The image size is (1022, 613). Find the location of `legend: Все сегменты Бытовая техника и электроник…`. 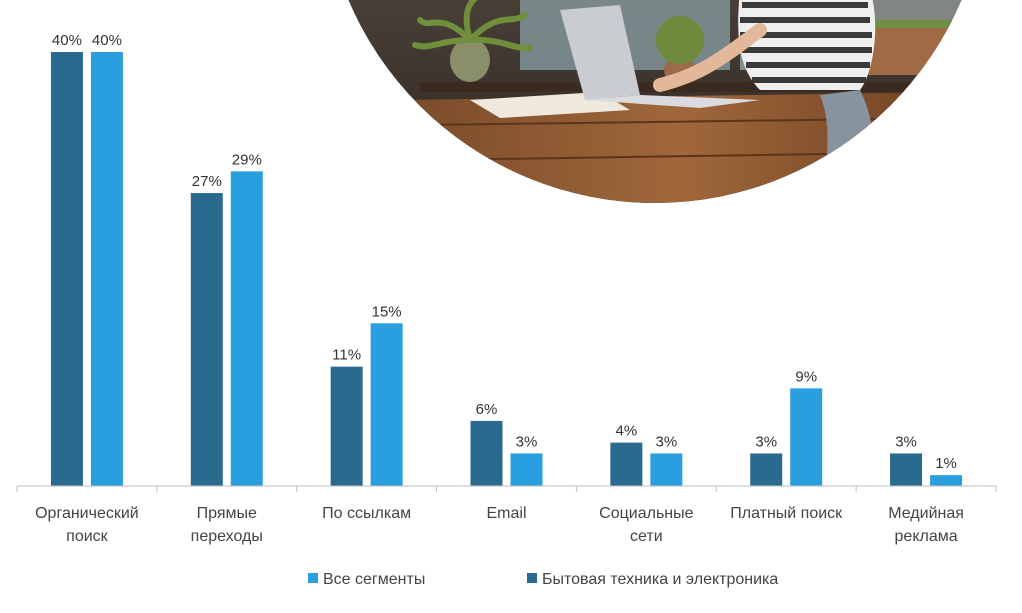

legend: Все сегменты Бытовая техника и электроник… is located at coordinates (543, 579).